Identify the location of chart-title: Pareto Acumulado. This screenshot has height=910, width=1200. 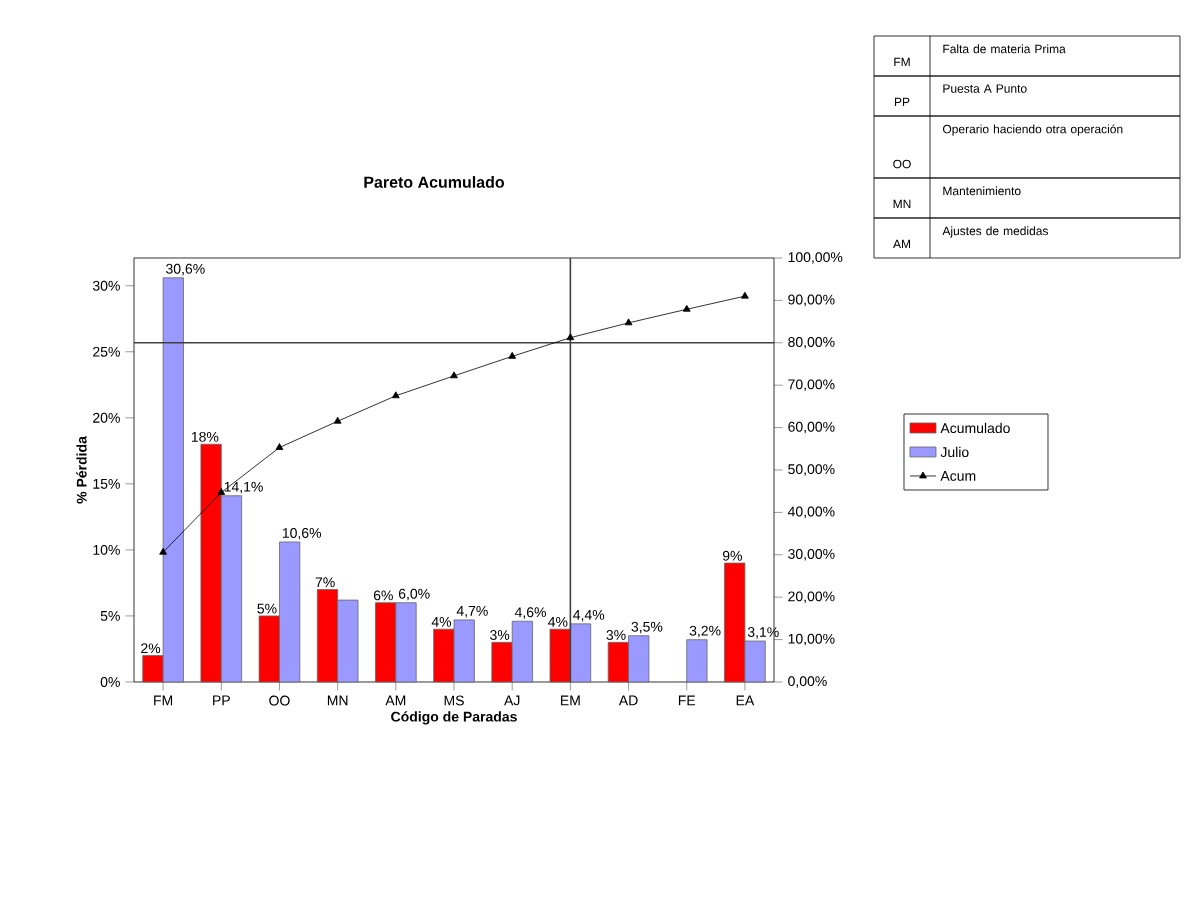
(434, 182).